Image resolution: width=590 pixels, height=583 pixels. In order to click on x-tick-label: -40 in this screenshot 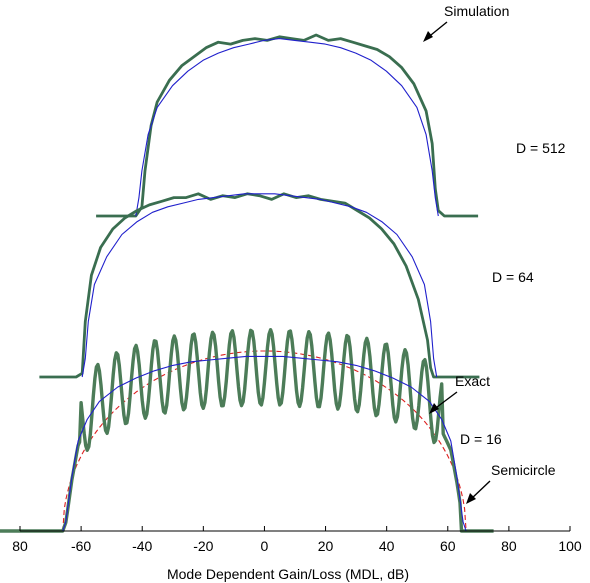, I will do `click(142, 546)`.